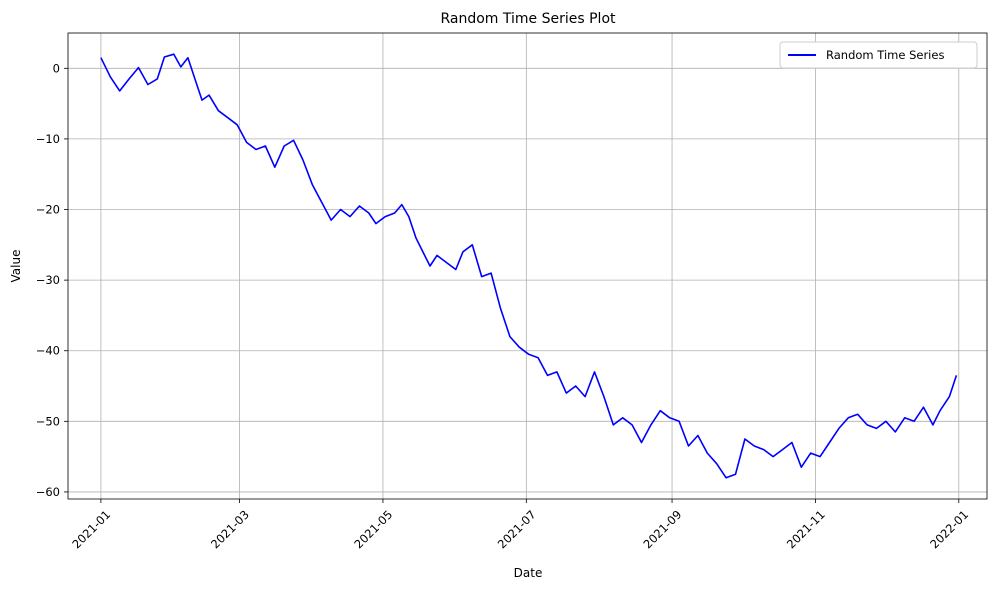  What do you see at coordinates (48, 210) in the screenshot?
I see `y-tick-label: −20` at bounding box center [48, 210].